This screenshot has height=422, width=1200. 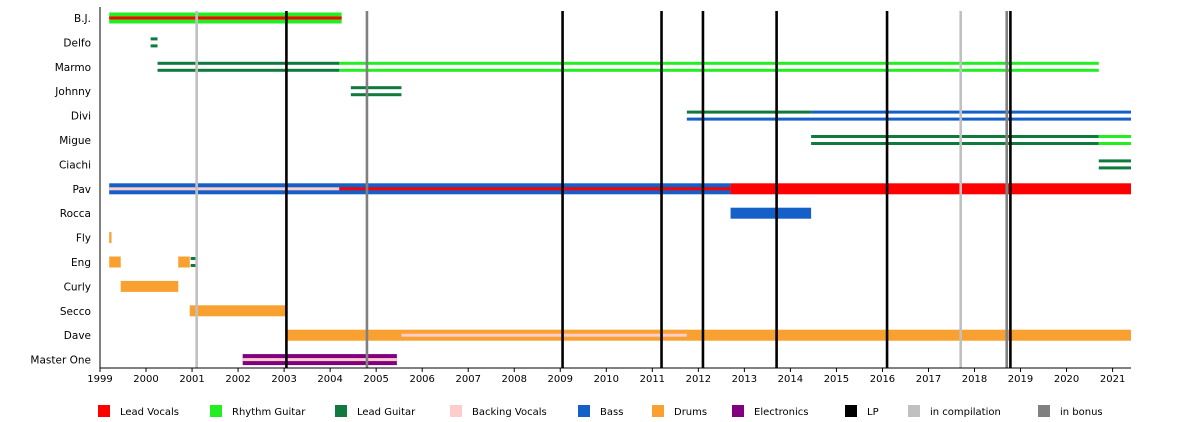 What do you see at coordinates (341, 411) in the screenshot?
I see `legend-swatch-lead-guitar` at bounding box center [341, 411].